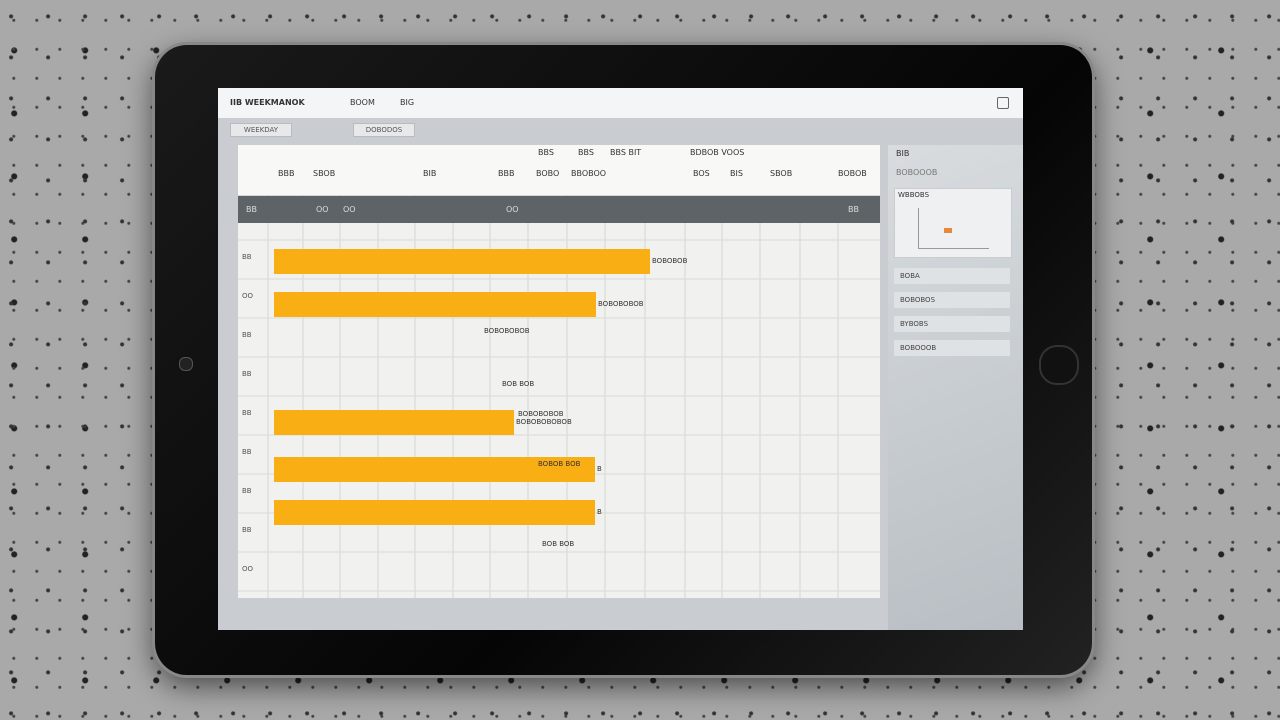 This screenshot has width=1280, height=720. I want to click on column-label: BOS, so click(701, 173).